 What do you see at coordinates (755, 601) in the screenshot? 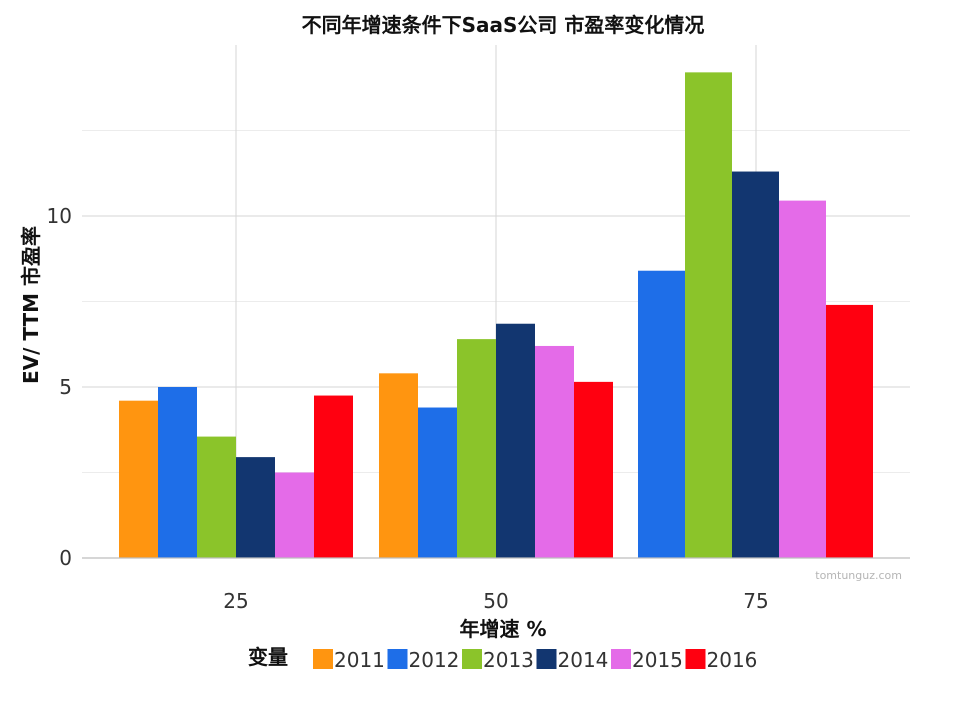
I see `x-tick-label: 75` at bounding box center [755, 601].